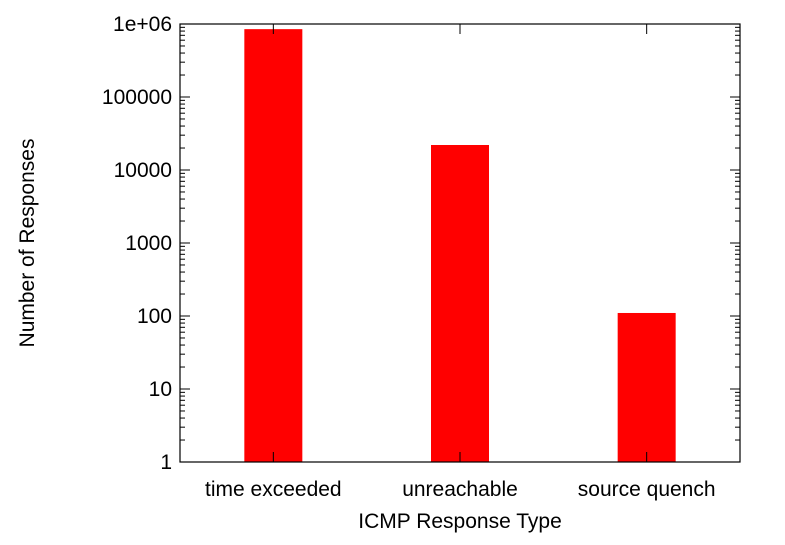  What do you see at coordinates (273, 489) in the screenshot?
I see `x-category-label: time exceeded` at bounding box center [273, 489].